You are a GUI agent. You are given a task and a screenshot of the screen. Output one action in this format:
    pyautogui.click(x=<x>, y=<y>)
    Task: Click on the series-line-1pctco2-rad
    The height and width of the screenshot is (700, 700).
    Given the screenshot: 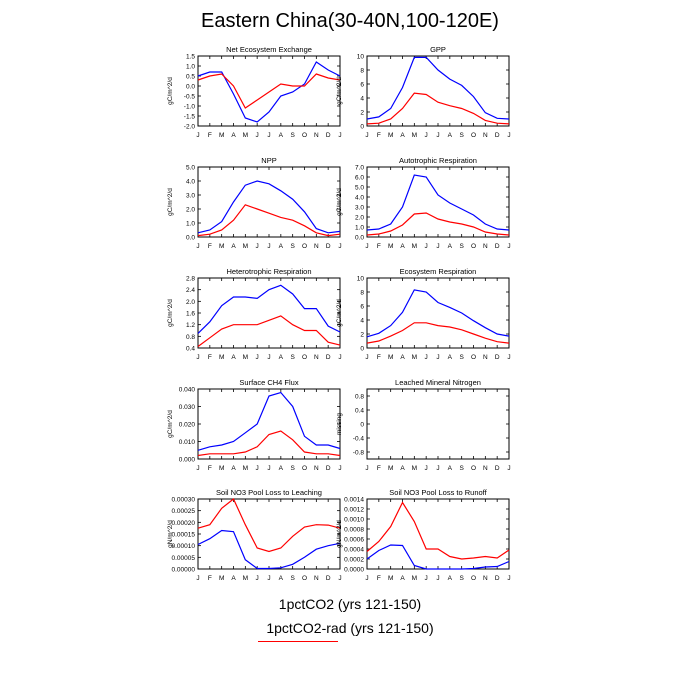 What is the action you would take?
    pyautogui.click(x=269, y=220)
    